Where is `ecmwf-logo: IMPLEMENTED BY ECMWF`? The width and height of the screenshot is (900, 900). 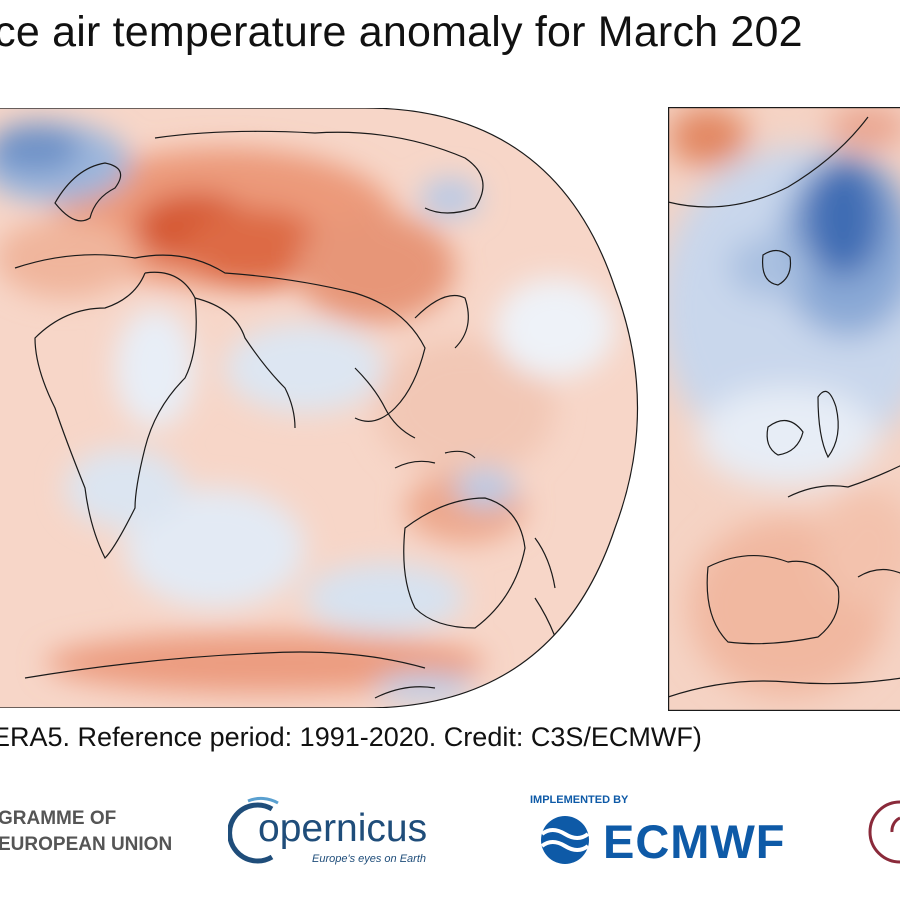 ecmwf-logo: IMPLEMENTED BY ECMWF is located at coordinates (680, 834).